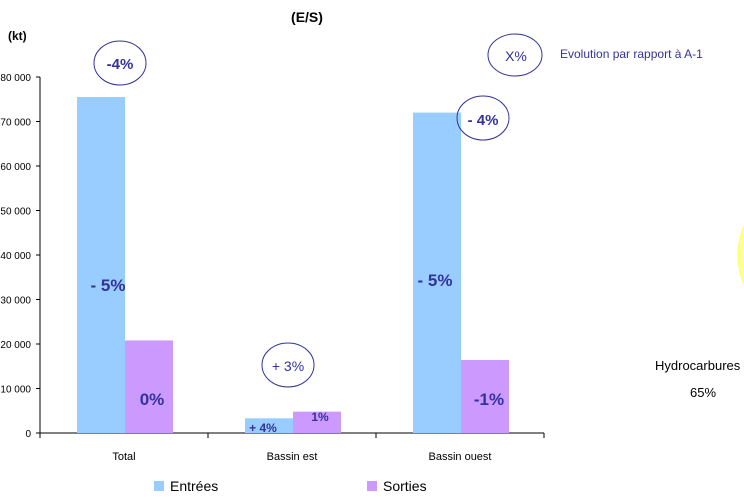  Describe the element at coordinates (307, 17) in the screenshot. I see `chart-title: (E/S)` at that location.